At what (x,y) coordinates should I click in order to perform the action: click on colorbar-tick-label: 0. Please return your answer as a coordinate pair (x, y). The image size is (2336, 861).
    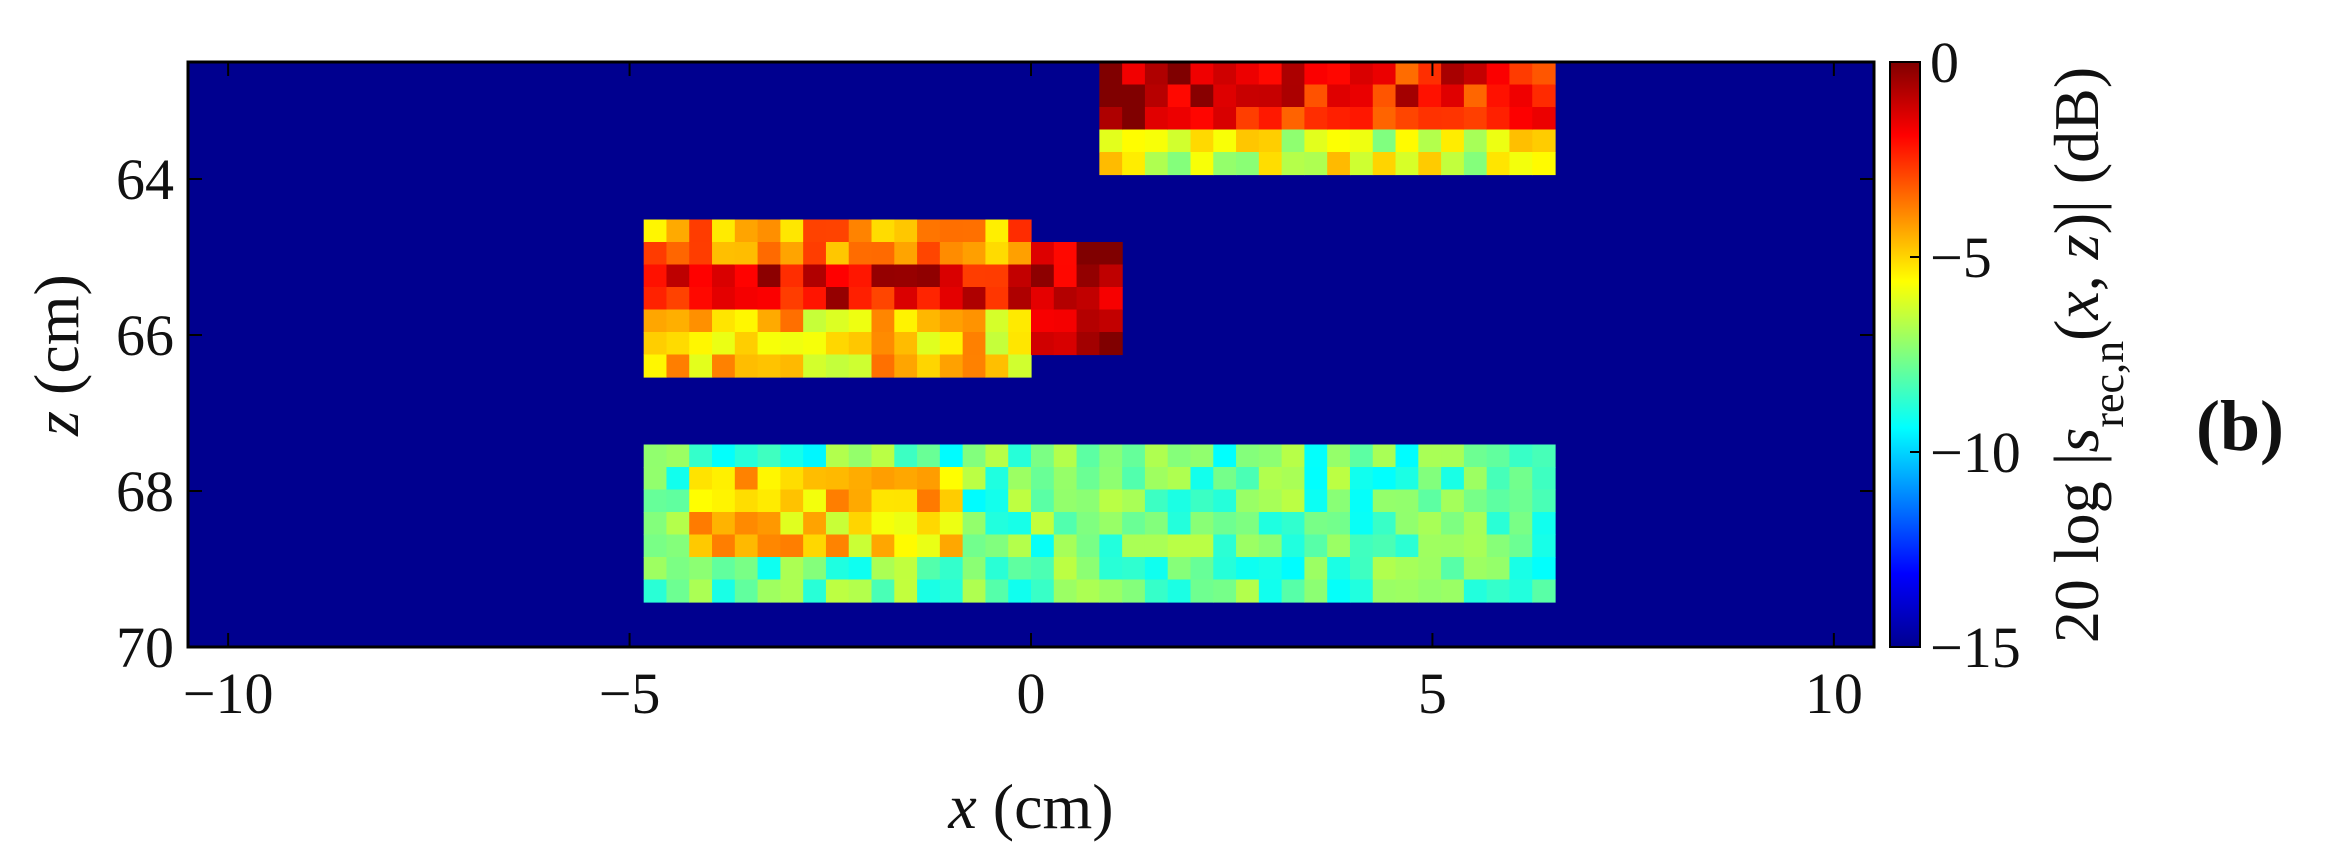
    Looking at the image, I should click on (1944, 62).